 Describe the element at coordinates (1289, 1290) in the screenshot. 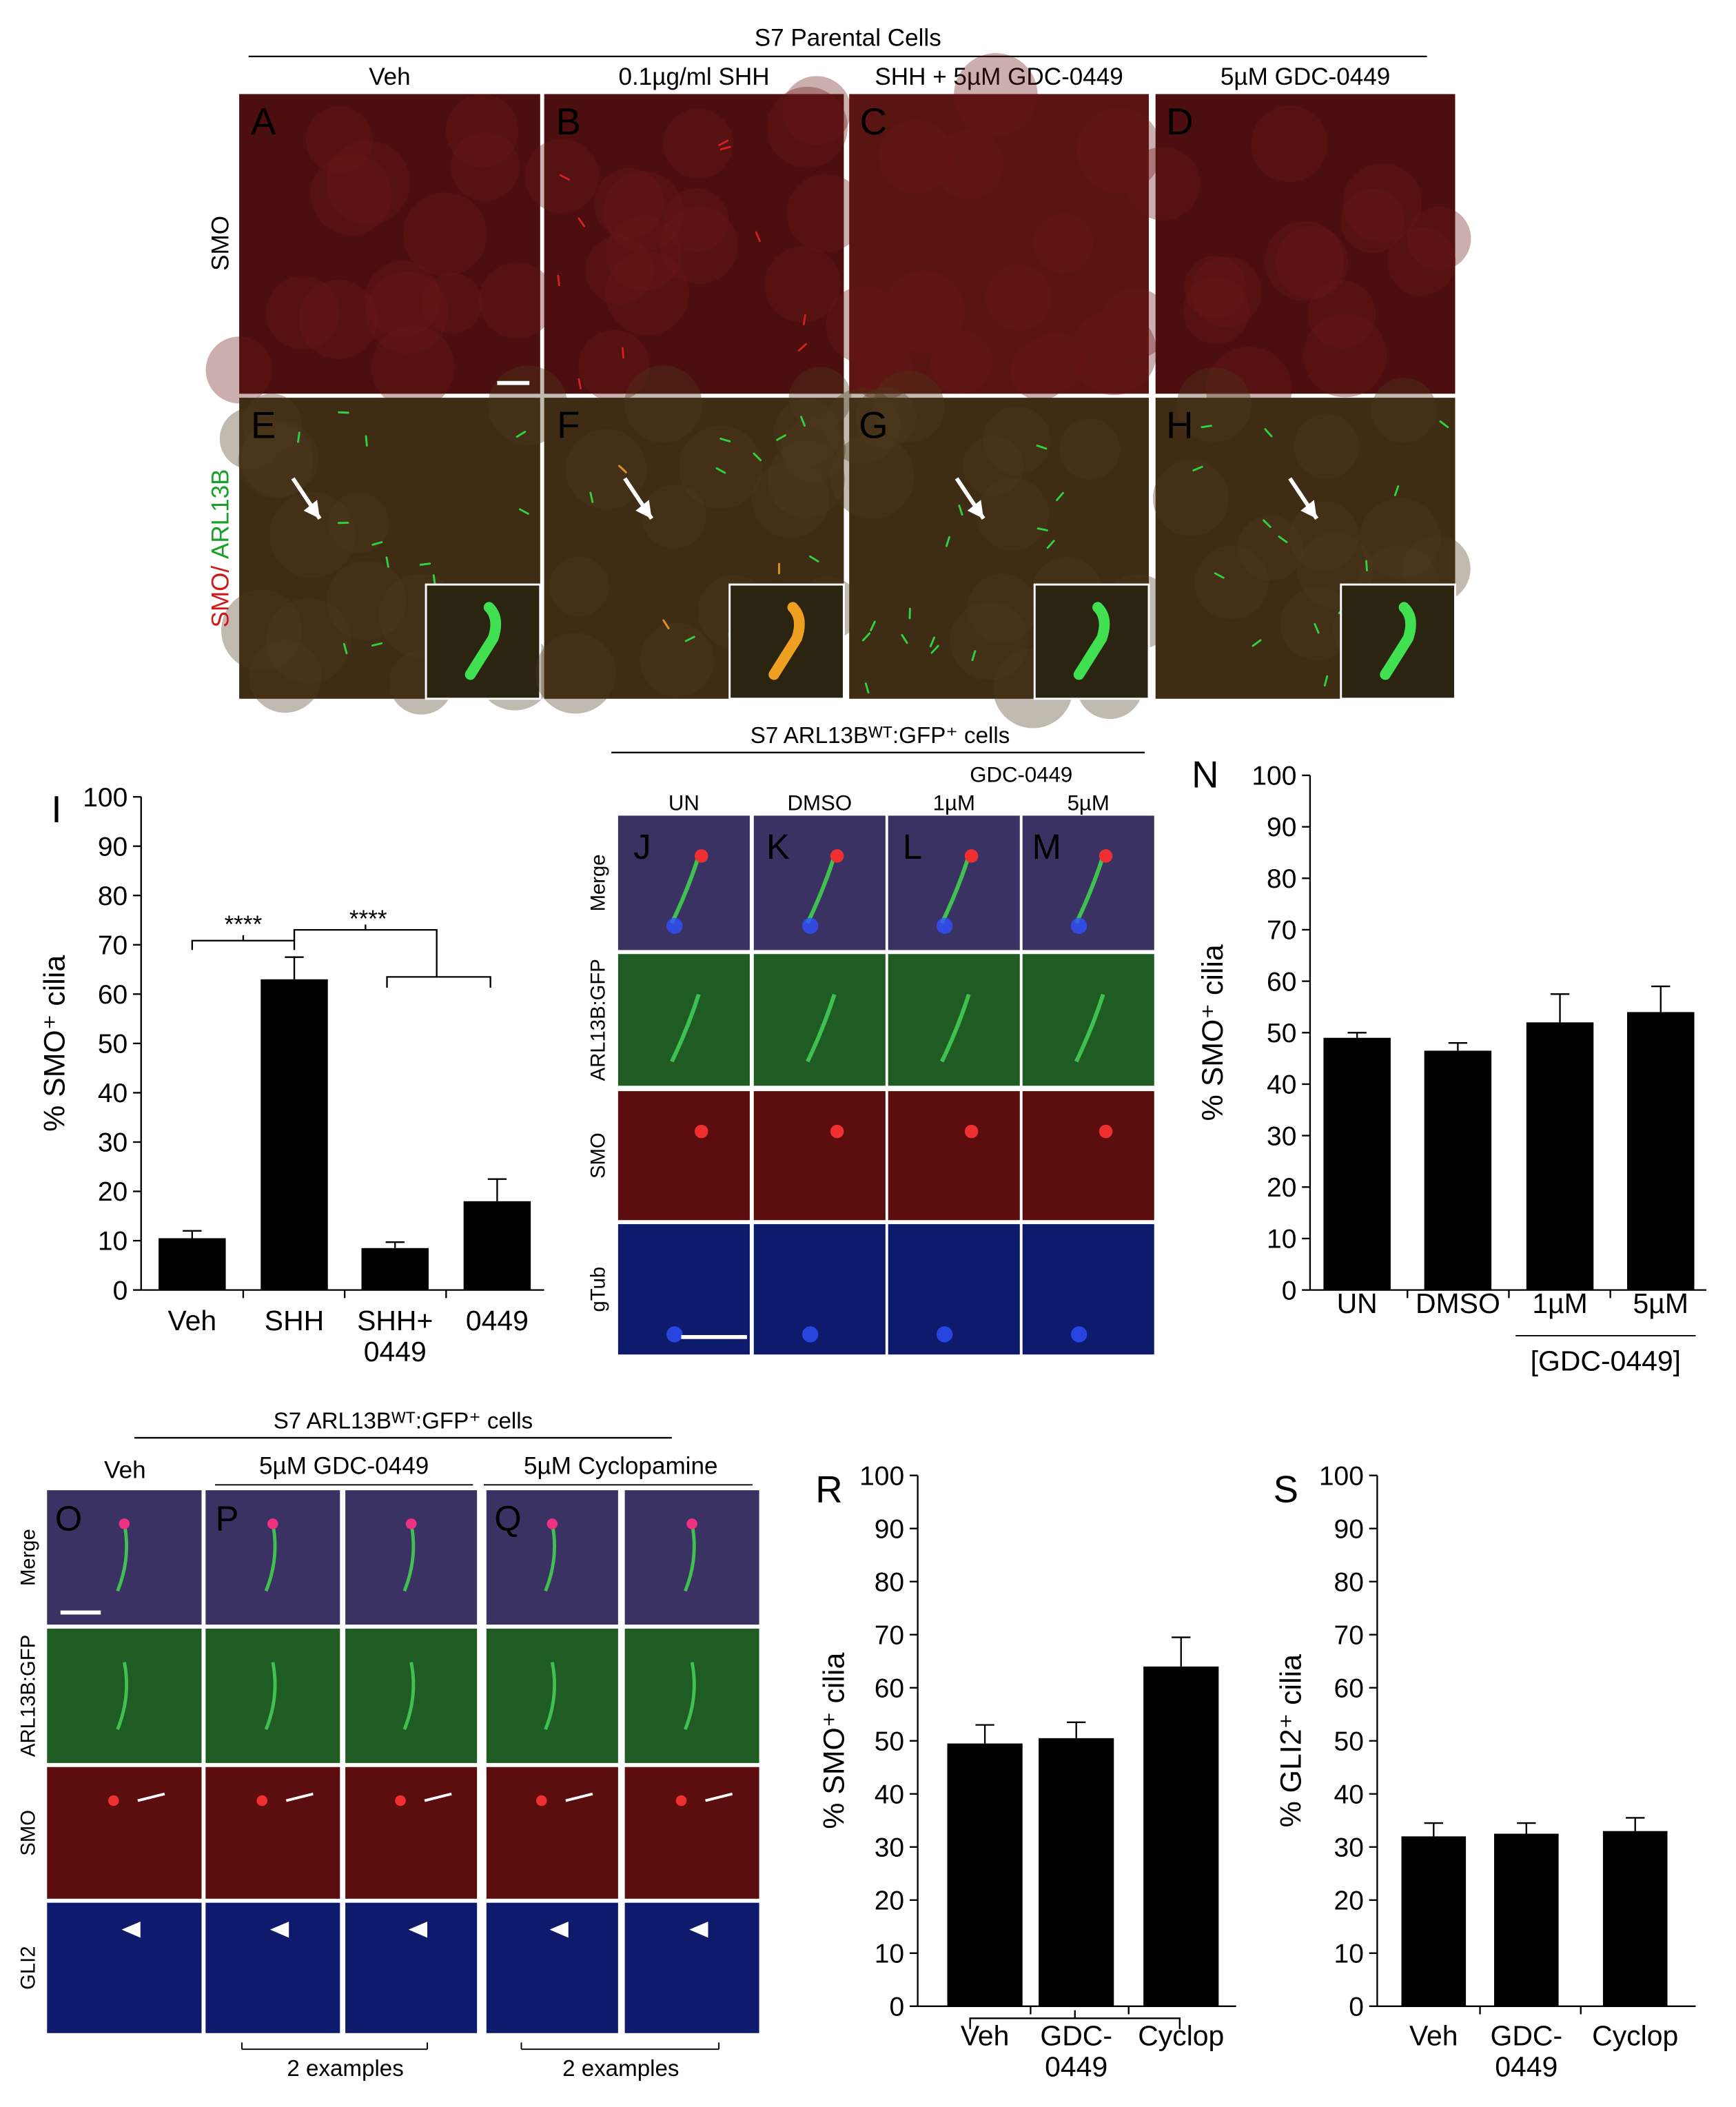

I see `y-tick-label: 0` at that location.